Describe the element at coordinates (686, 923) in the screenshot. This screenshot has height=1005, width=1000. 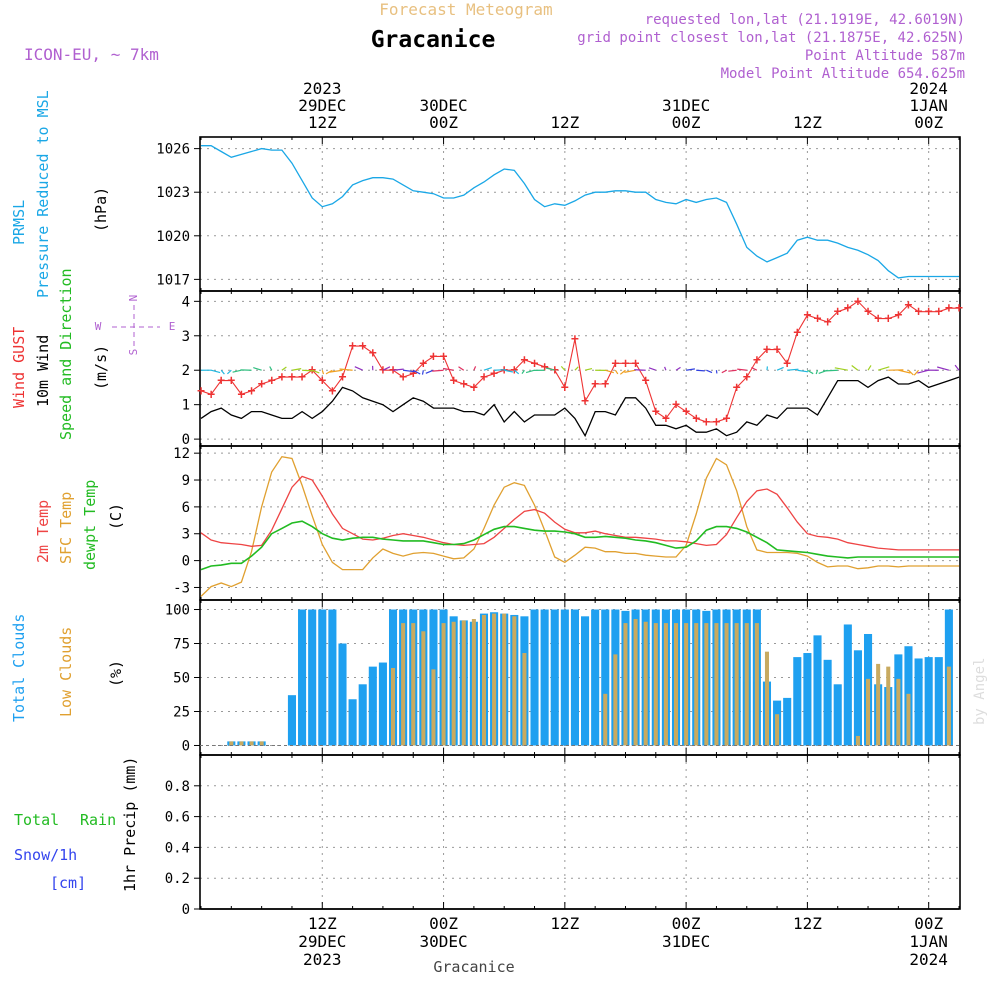
I see `bottom-time-label: 00Z` at that location.